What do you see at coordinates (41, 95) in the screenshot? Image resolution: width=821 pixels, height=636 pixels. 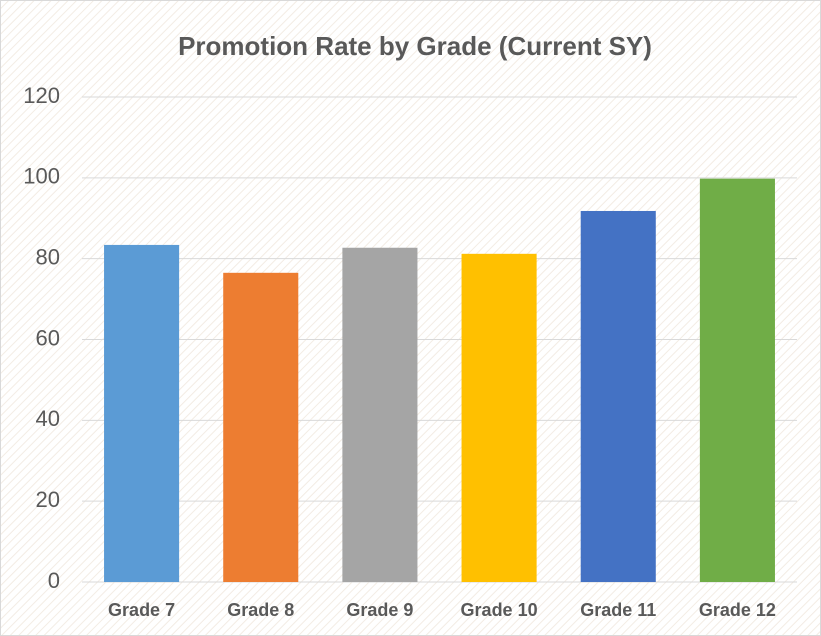 I see `y-tick-label: 120` at bounding box center [41, 95].